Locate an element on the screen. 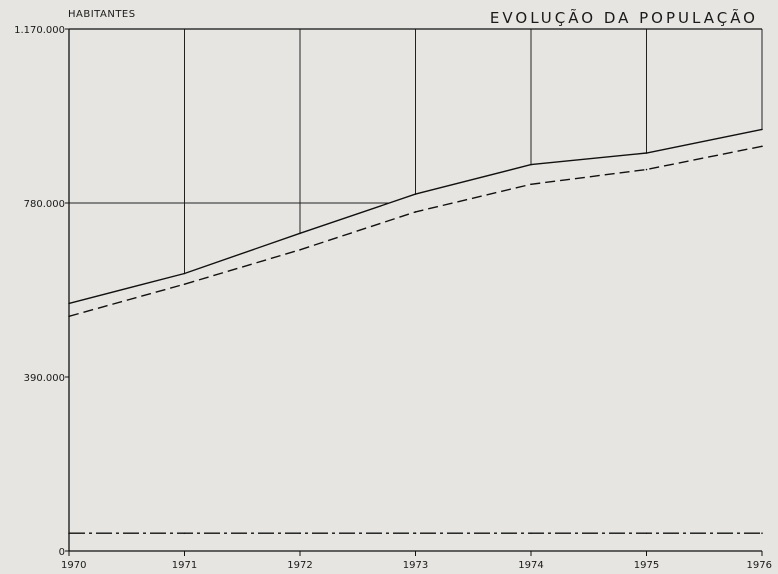 This screenshot has width=778, height=574. x-tick-label: 1970 is located at coordinates (73, 565).